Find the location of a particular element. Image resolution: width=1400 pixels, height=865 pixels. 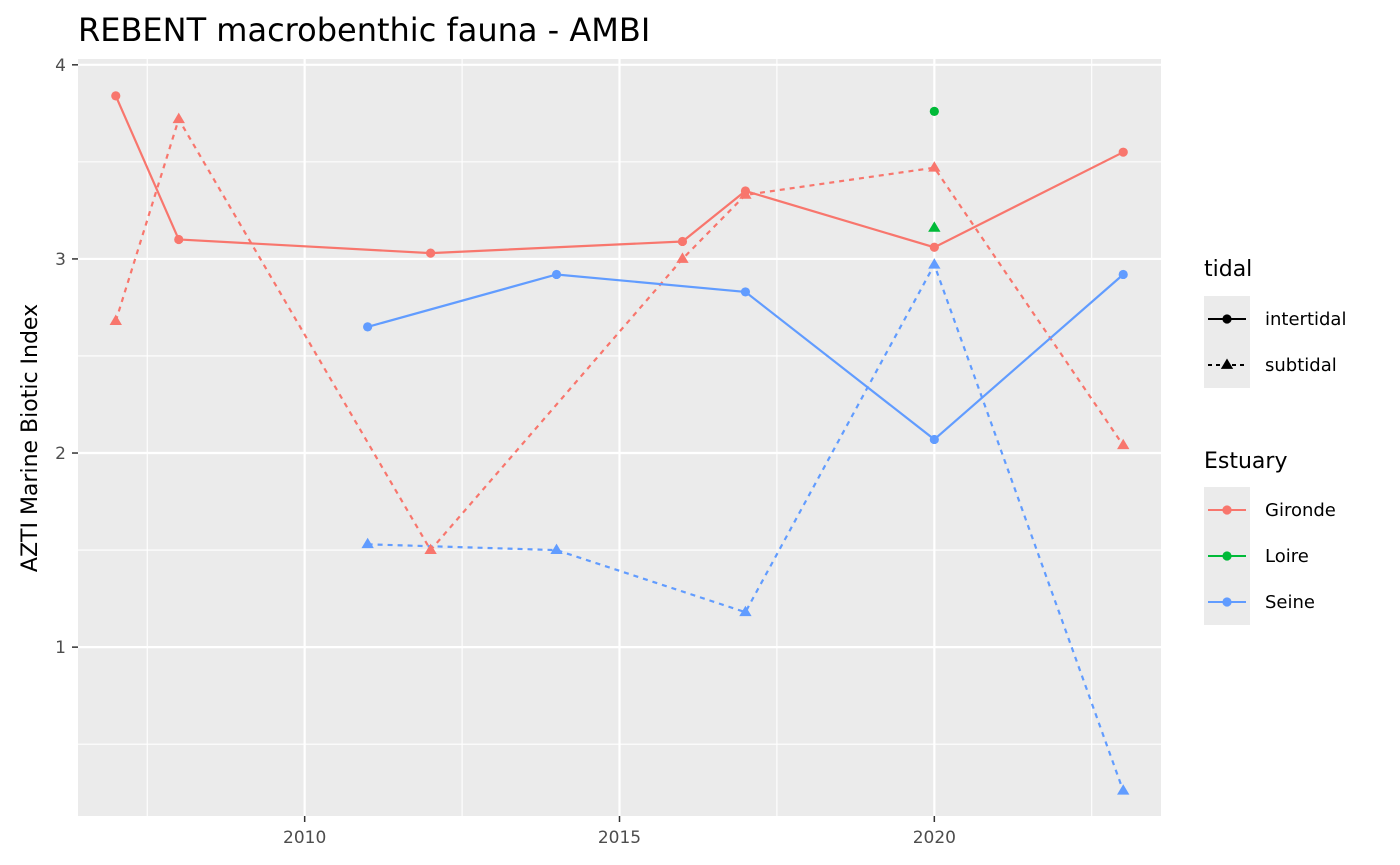

legend-estuary: Estuary Gironde Loire Seine is located at coordinates (1270, 537).